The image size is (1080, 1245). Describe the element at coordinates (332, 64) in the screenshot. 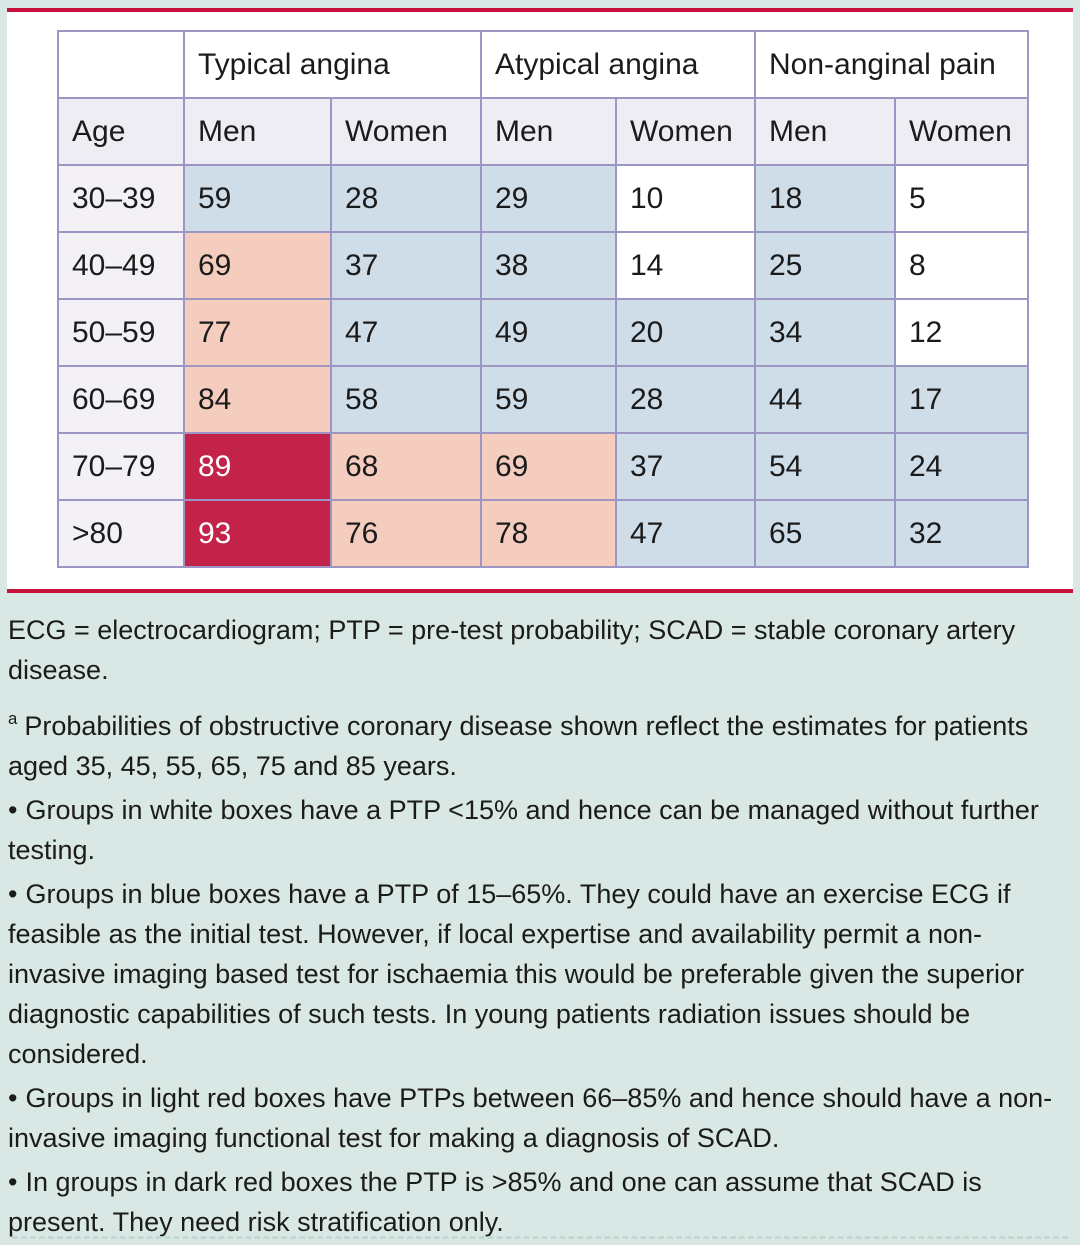

I see `group-header-cell: Typical angina` at that location.